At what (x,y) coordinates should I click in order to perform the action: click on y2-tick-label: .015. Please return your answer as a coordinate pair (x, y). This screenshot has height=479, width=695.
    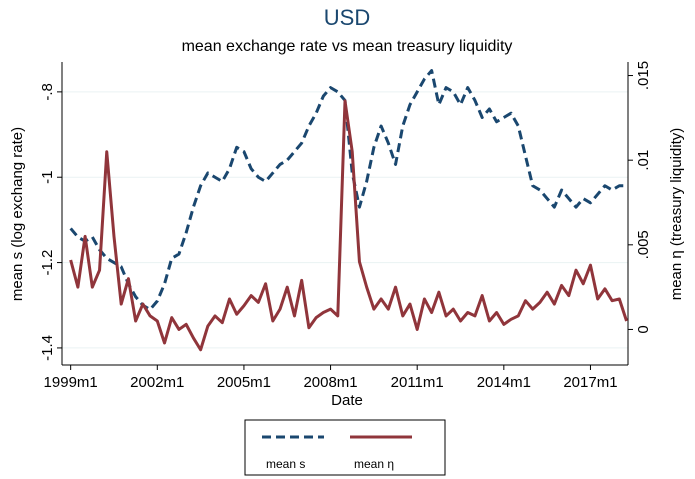
    Looking at the image, I should click on (643, 75).